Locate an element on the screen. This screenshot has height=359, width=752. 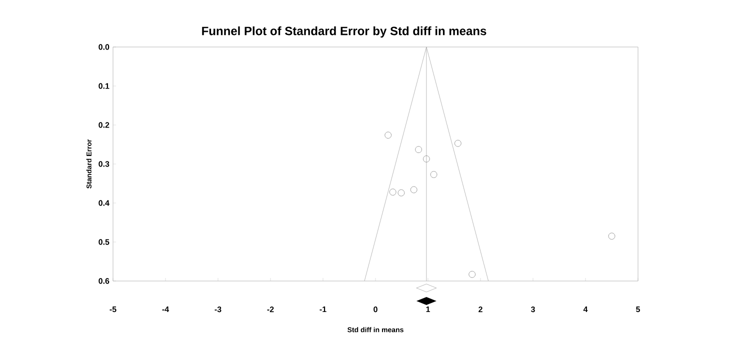
x-tick-label: 2 is located at coordinates (480, 309).